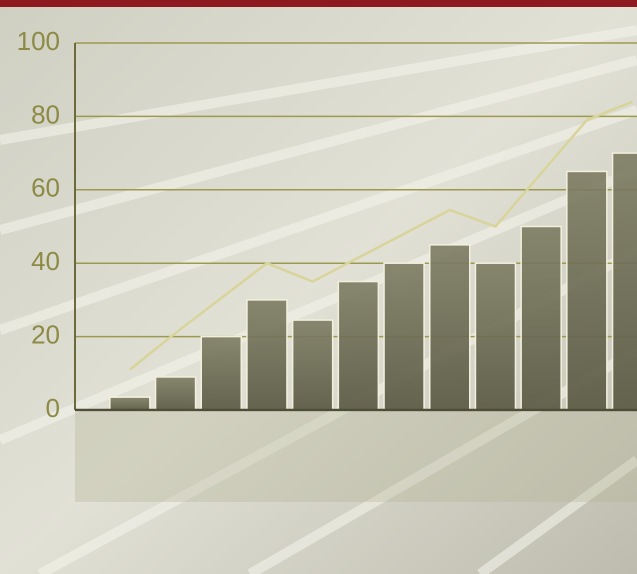 This screenshot has width=637, height=574. What do you see at coordinates (53, 408) in the screenshot?
I see `y-tick-label: 0` at bounding box center [53, 408].